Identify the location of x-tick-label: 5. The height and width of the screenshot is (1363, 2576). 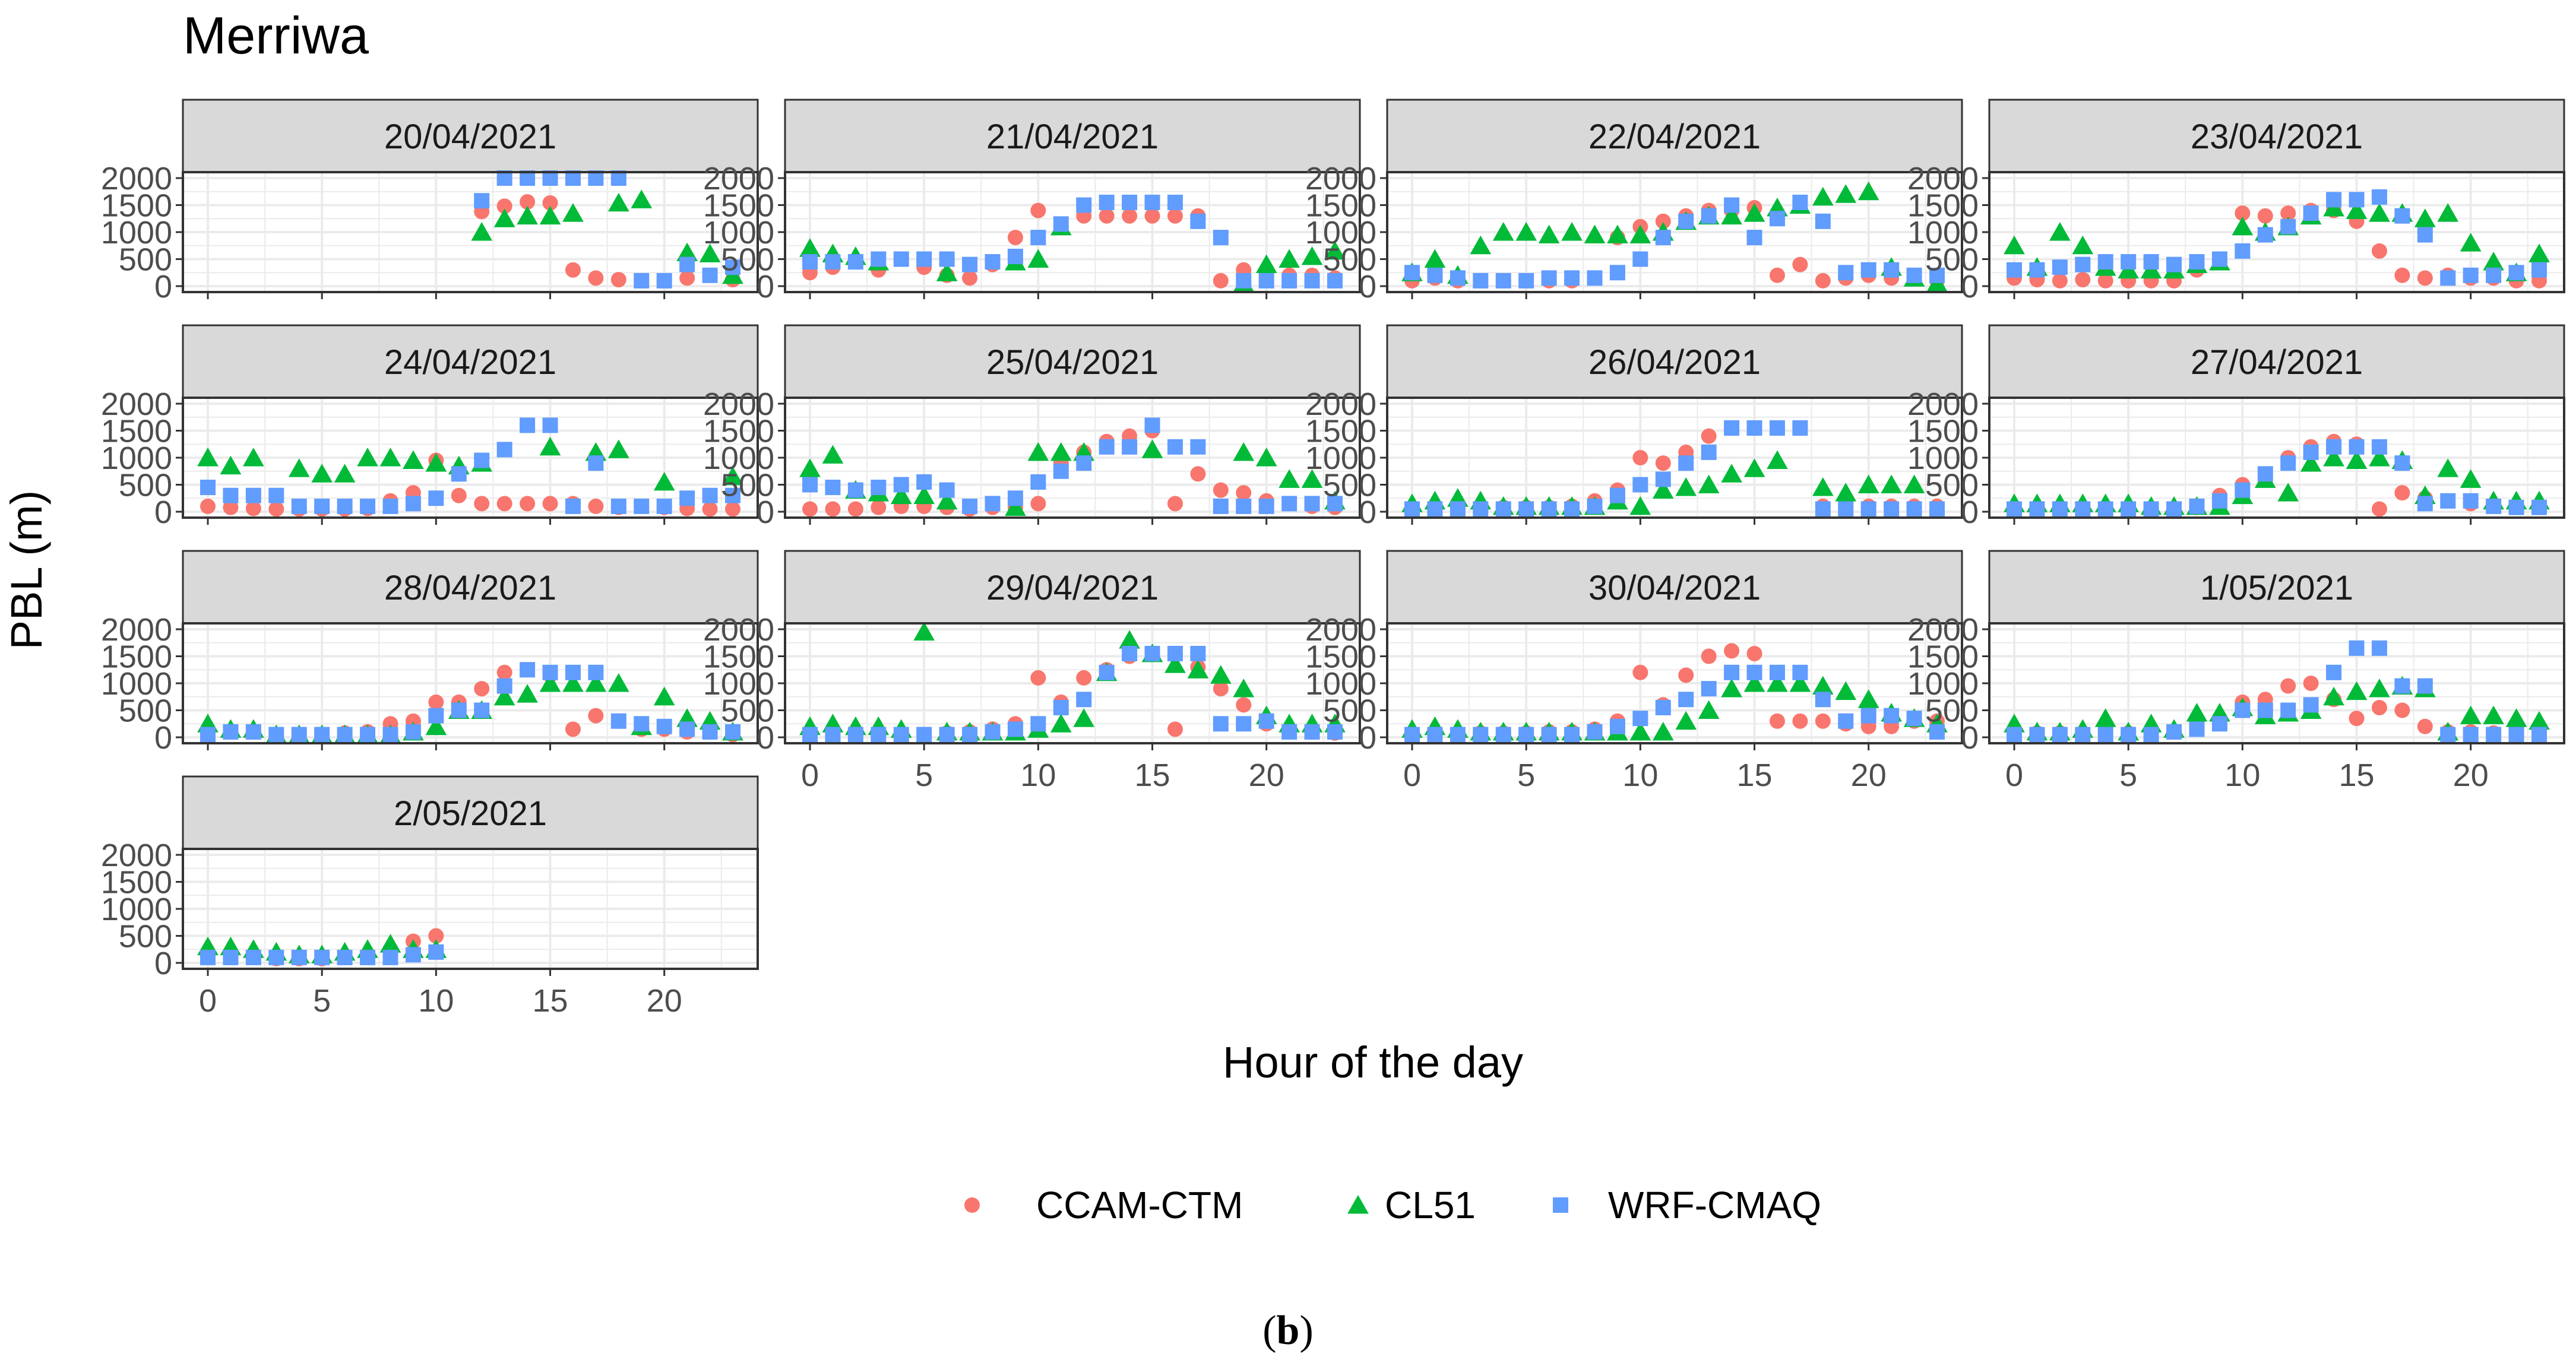
(322, 1001).